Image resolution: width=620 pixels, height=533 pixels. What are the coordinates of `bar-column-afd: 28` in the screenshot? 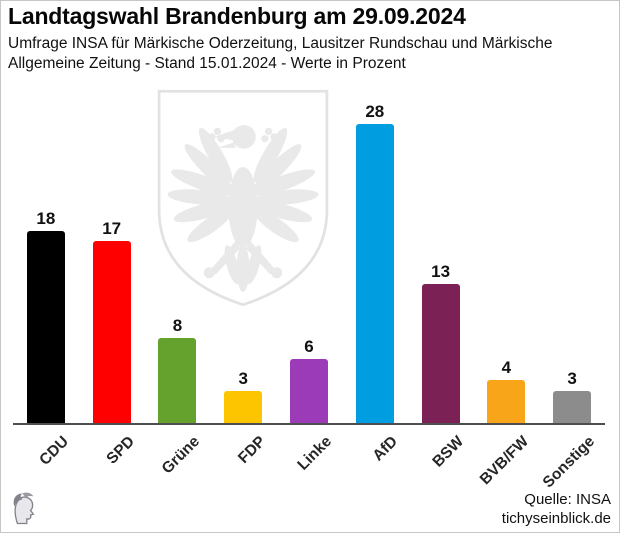 It's located at (375, 256).